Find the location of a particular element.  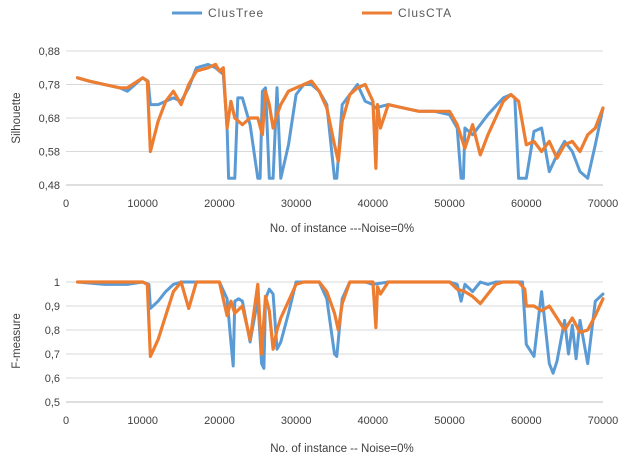

legend: ClusTree ClusCTA is located at coordinates (312, 13).